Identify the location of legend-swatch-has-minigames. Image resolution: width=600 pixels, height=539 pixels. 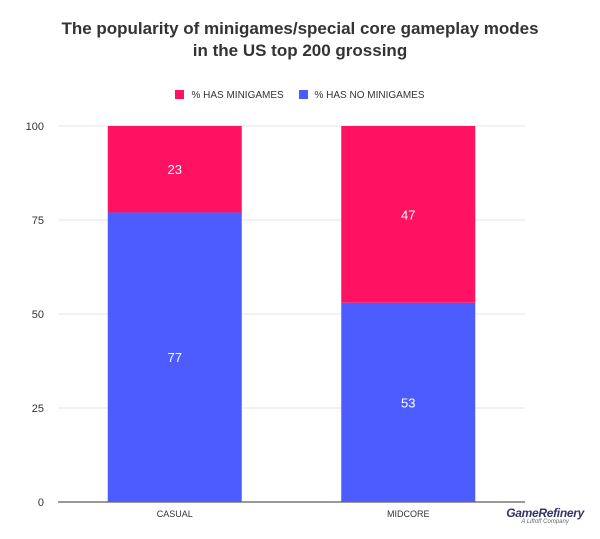
(180, 94).